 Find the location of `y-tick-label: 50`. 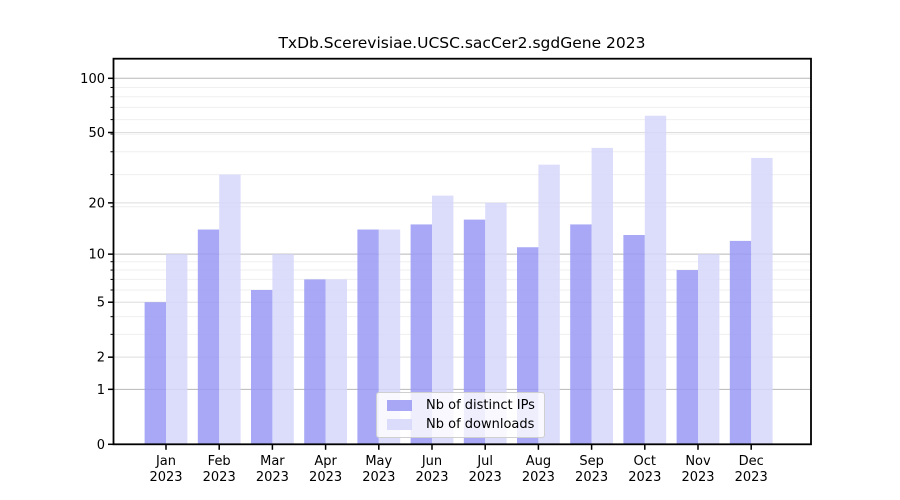

y-tick-label: 50 is located at coordinates (96, 133).